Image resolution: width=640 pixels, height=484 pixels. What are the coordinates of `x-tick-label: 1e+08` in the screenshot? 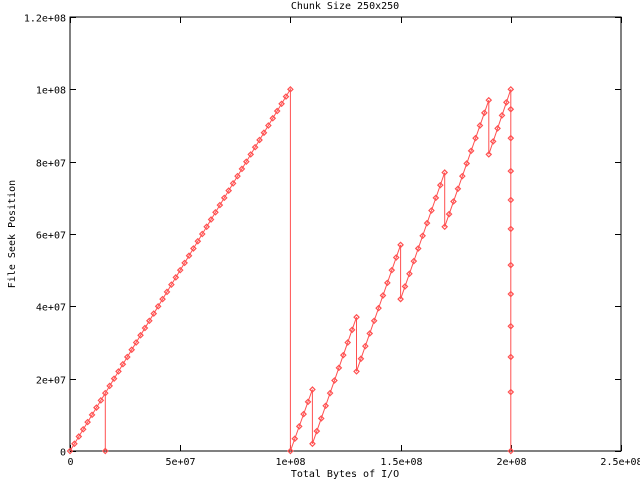 It's located at (290, 462).